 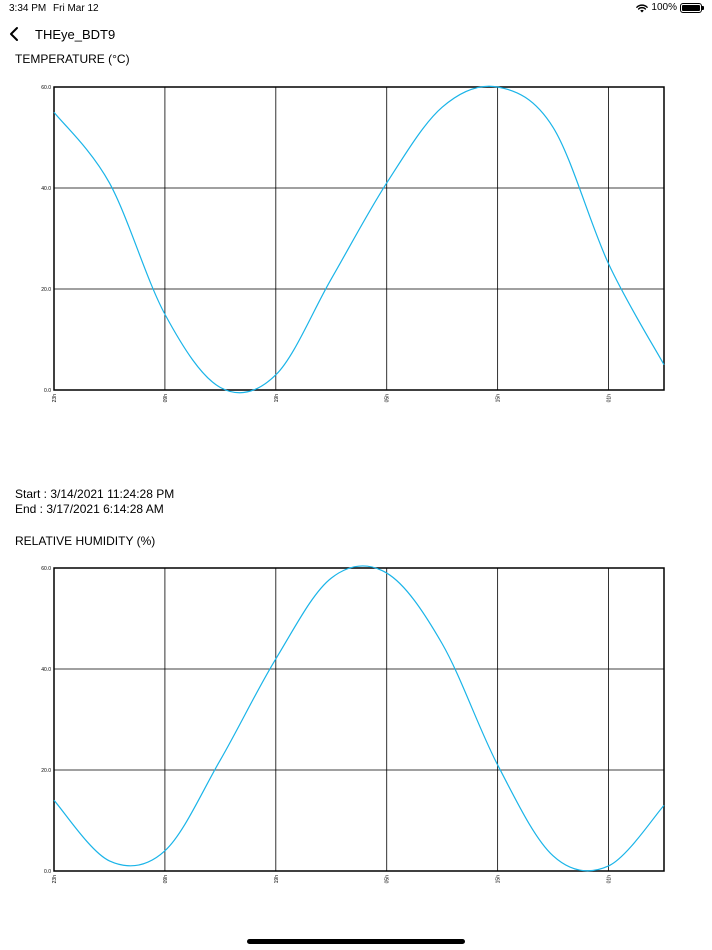 What do you see at coordinates (72, 59) in the screenshot?
I see `temperature-title: TEMPERATURE (°C)` at bounding box center [72, 59].